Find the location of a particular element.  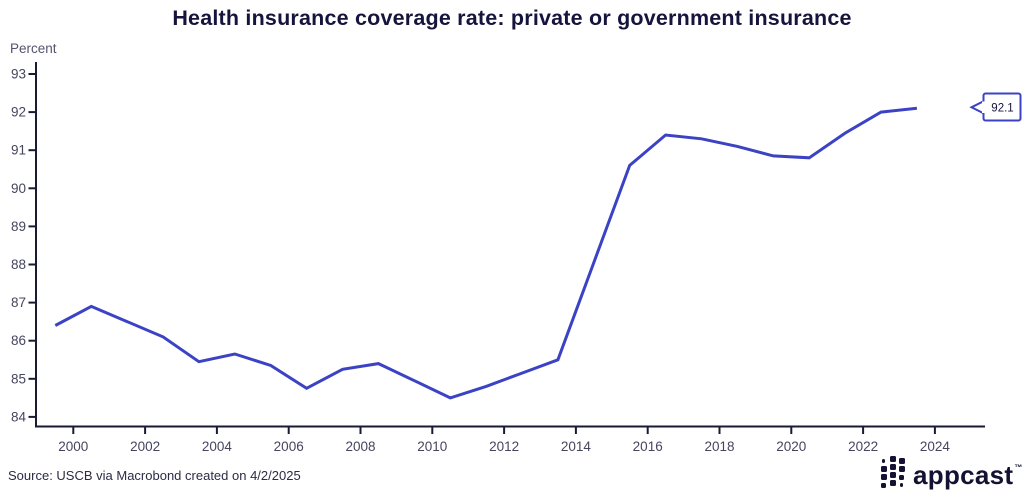

y-tick-label: 84 is located at coordinates (19, 416).